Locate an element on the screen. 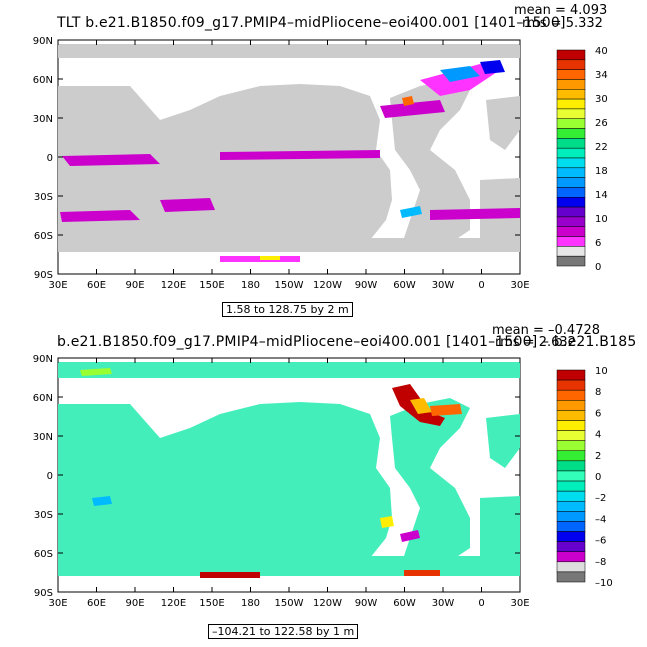 Image resolution: width=647 pixels, height=647 pixels. rms-value: rms = 2.632 is located at coordinates (535, 342).